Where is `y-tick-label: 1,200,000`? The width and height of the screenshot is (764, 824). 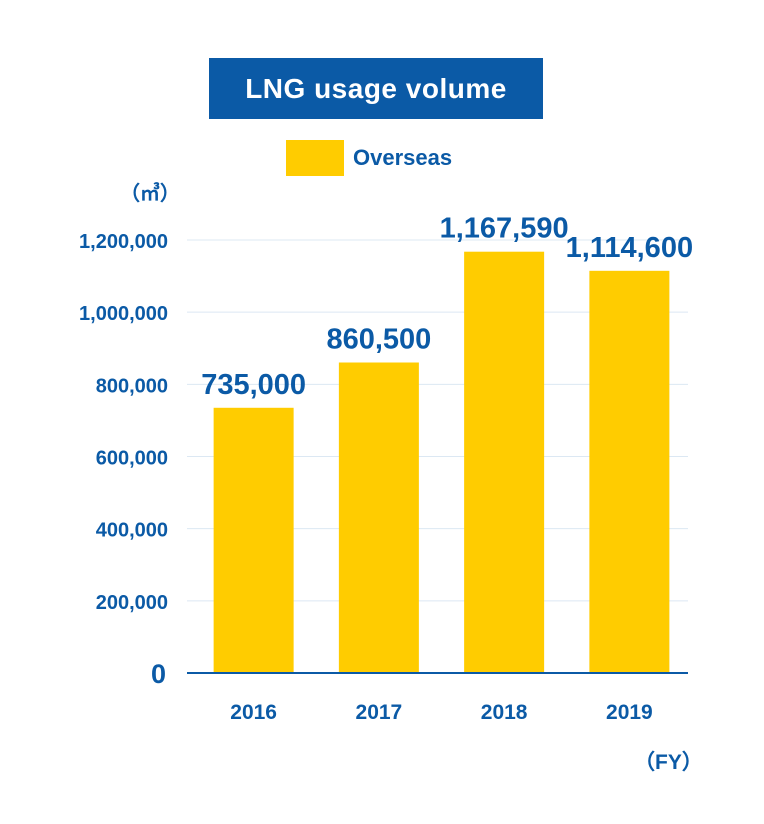 y-tick-label: 1,200,000 is located at coordinates (123, 242).